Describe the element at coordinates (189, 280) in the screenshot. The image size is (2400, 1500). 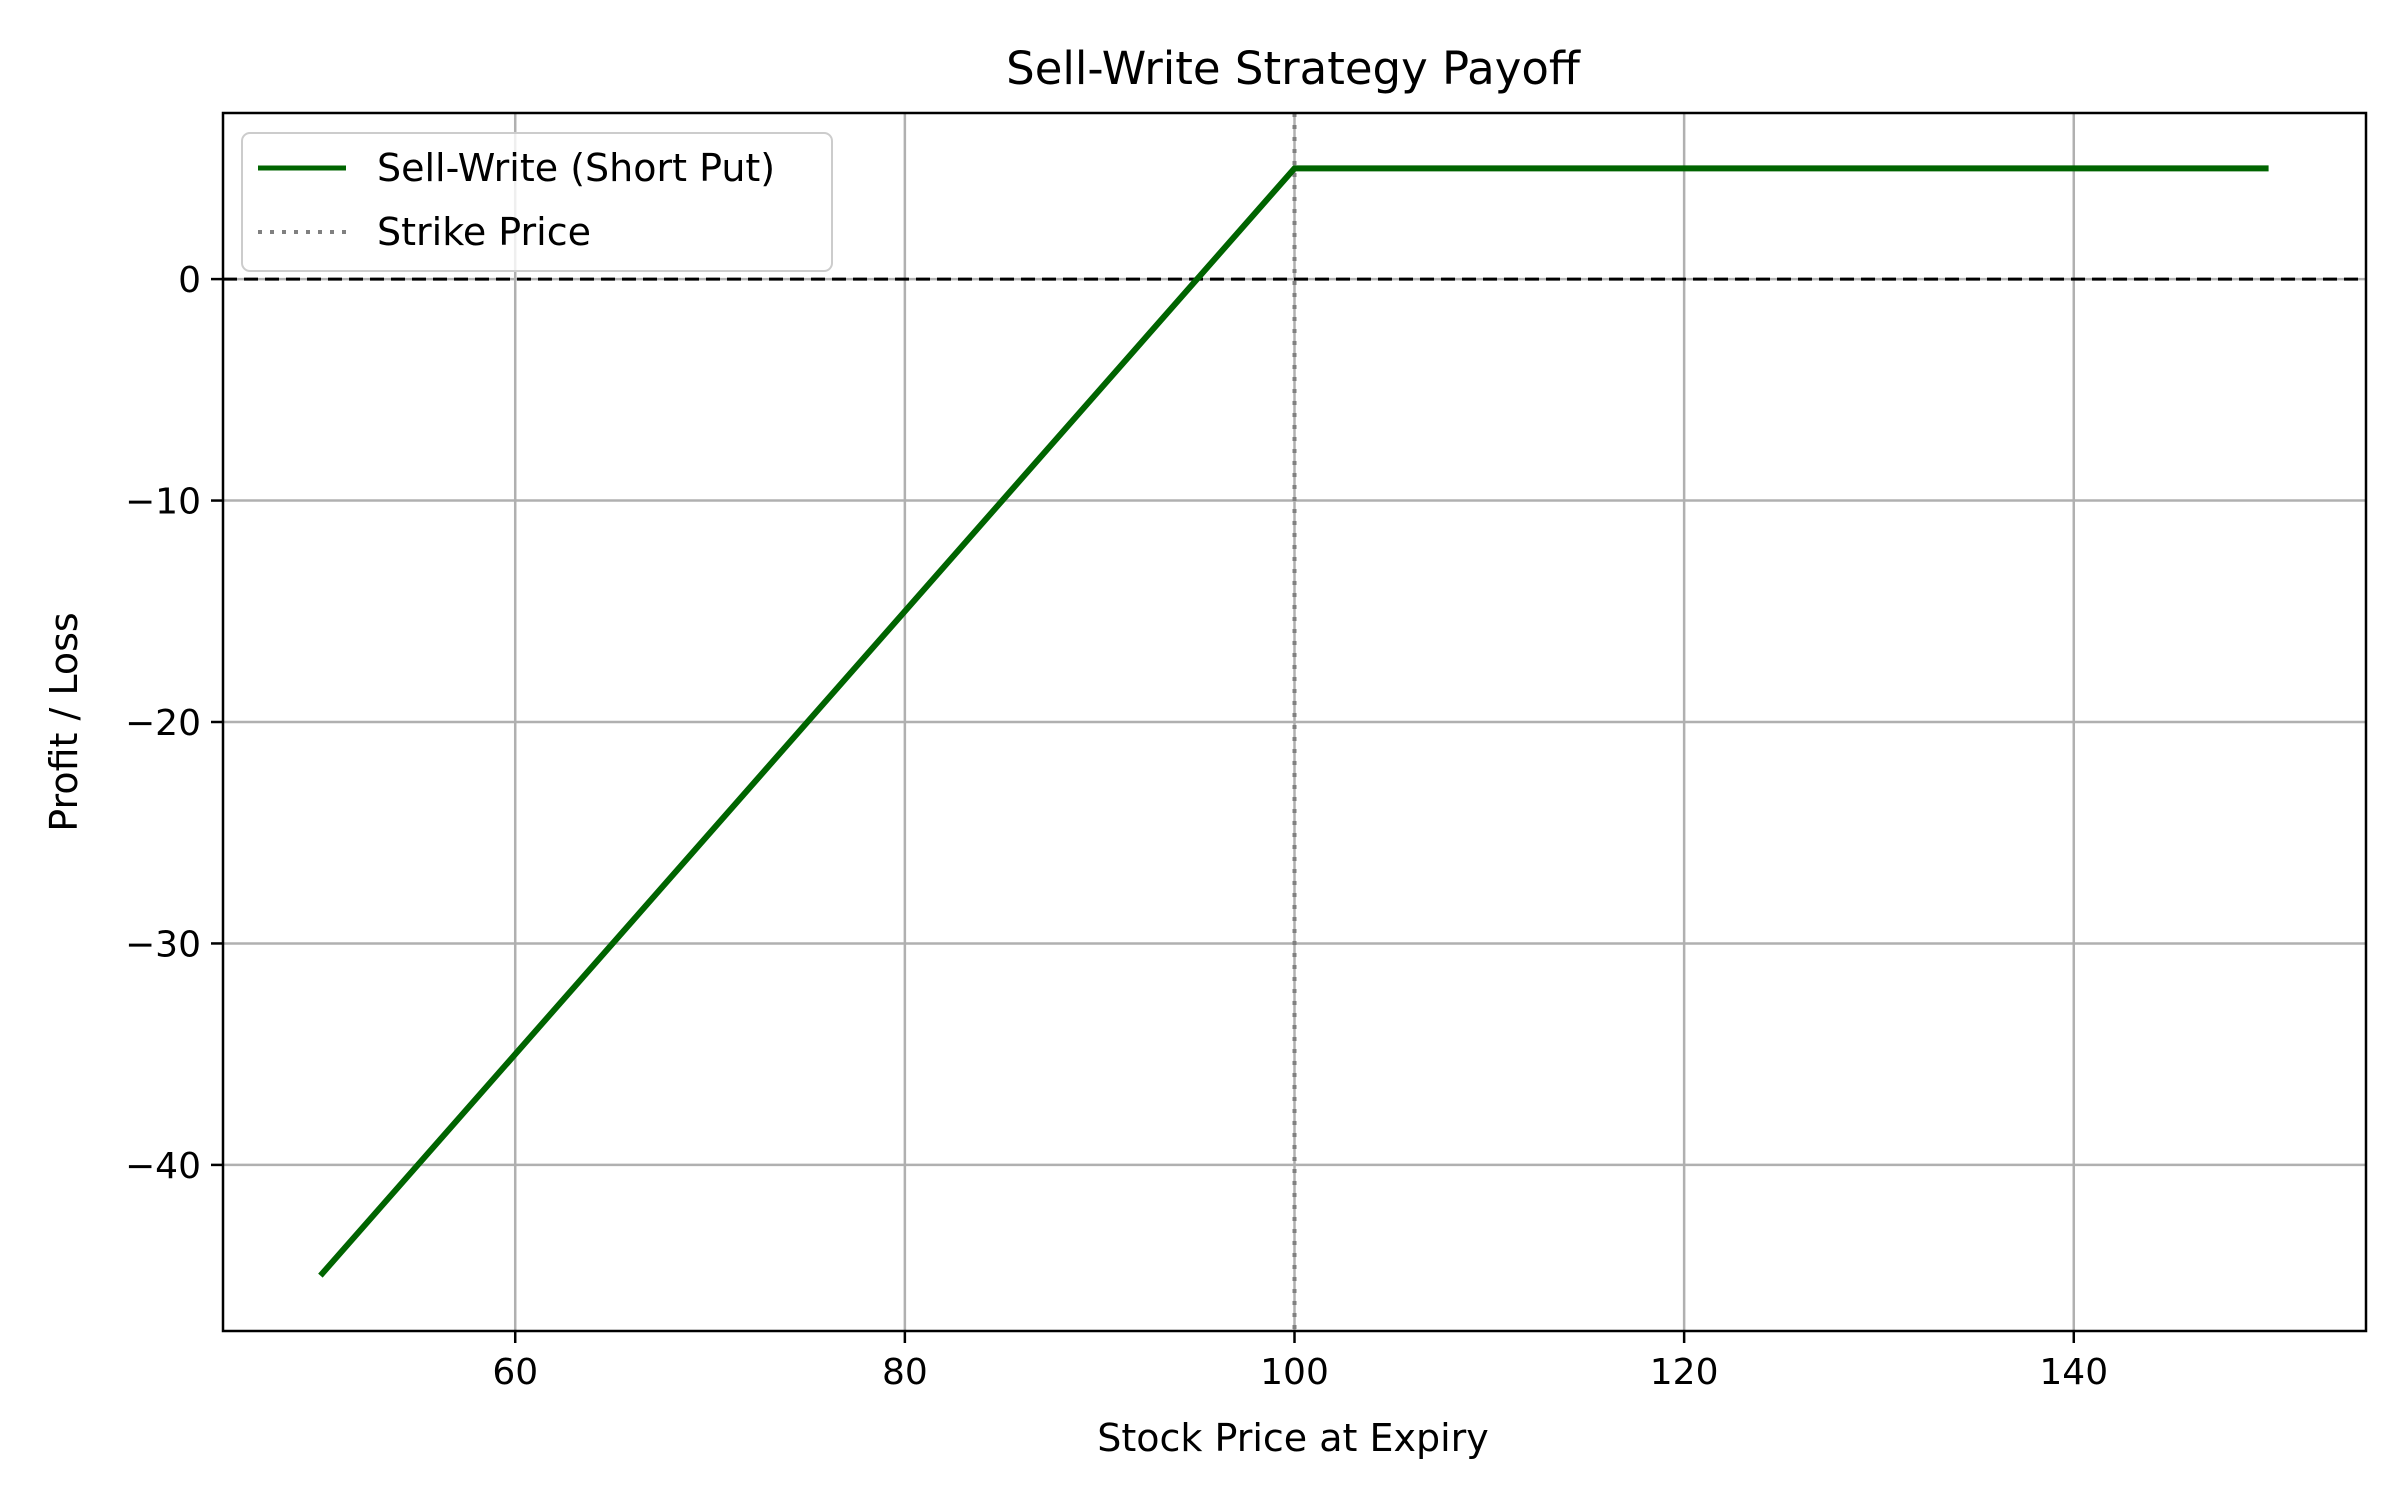
I see `y-tick-label: 0` at that location.